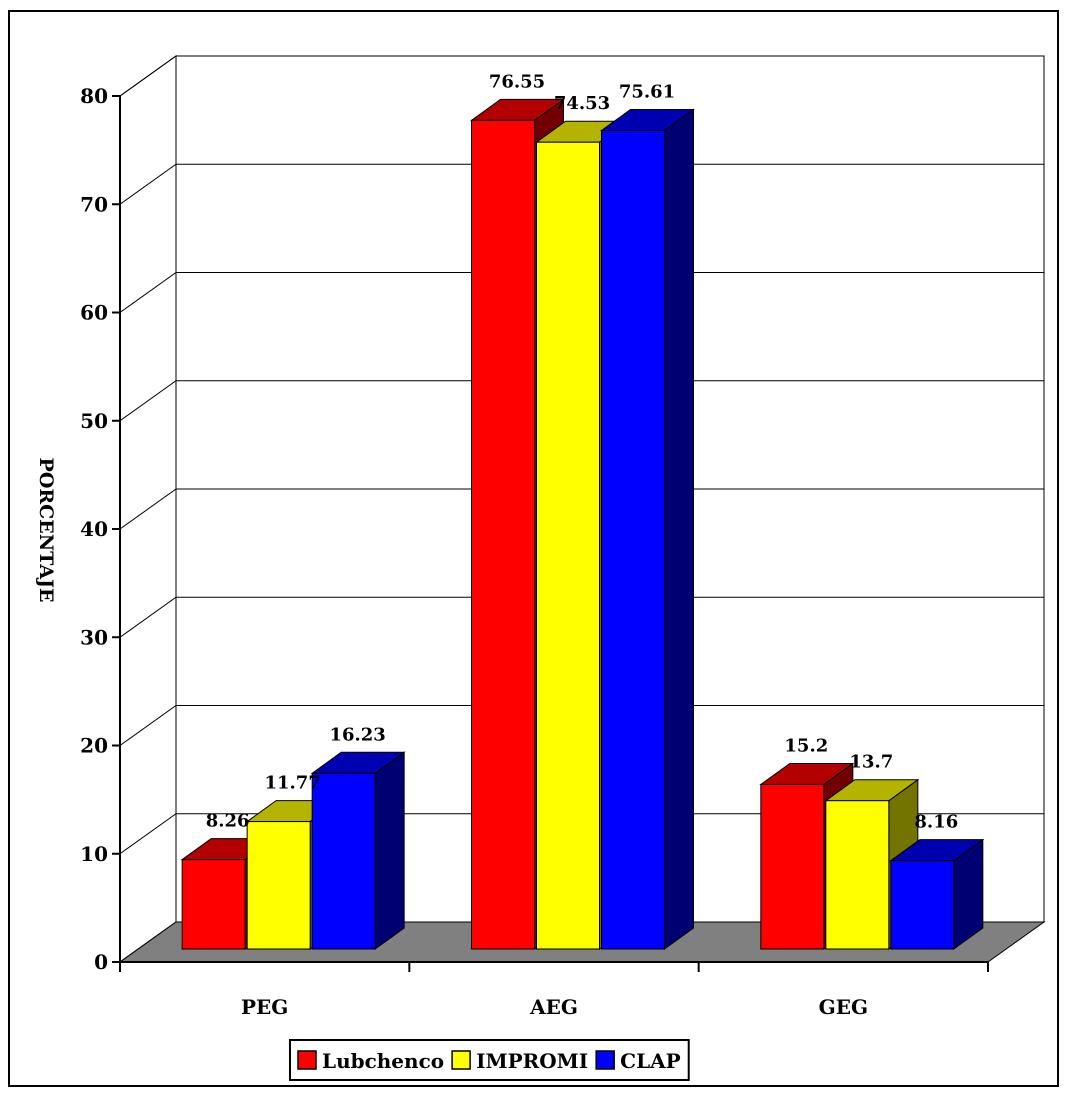 The width and height of the screenshot is (1071, 1095). I want to click on x-tick-label: AEG, so click(553, 1007).